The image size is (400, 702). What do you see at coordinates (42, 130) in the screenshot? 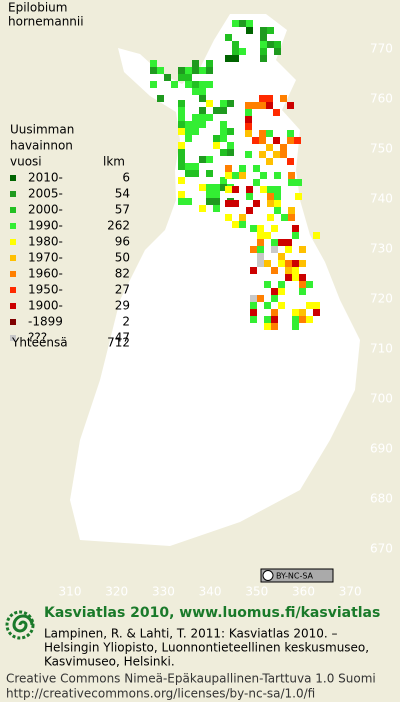
I see `legend-heading: Uusimman` at bounding box center [42, 130].